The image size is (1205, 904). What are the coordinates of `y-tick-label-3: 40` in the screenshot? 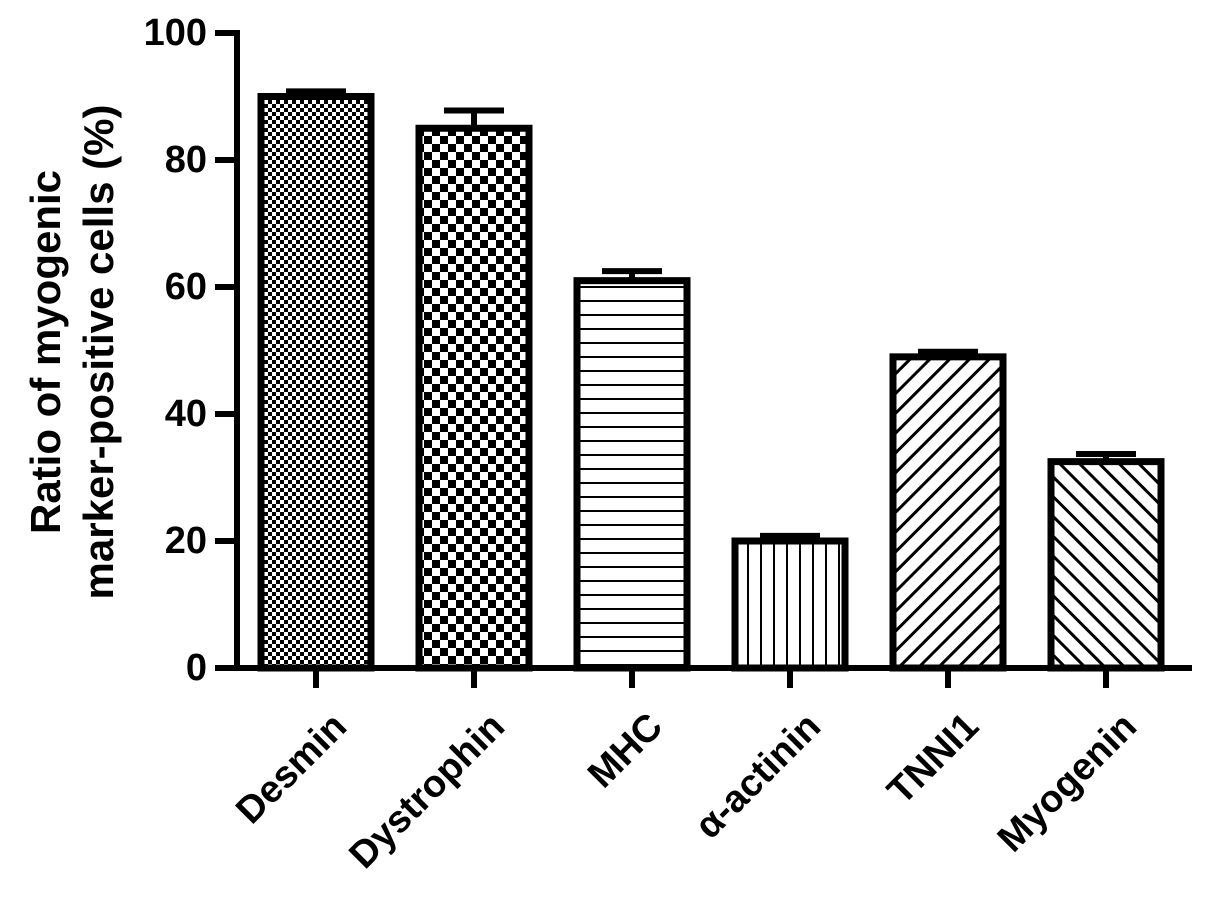 It's located at (186, 414).